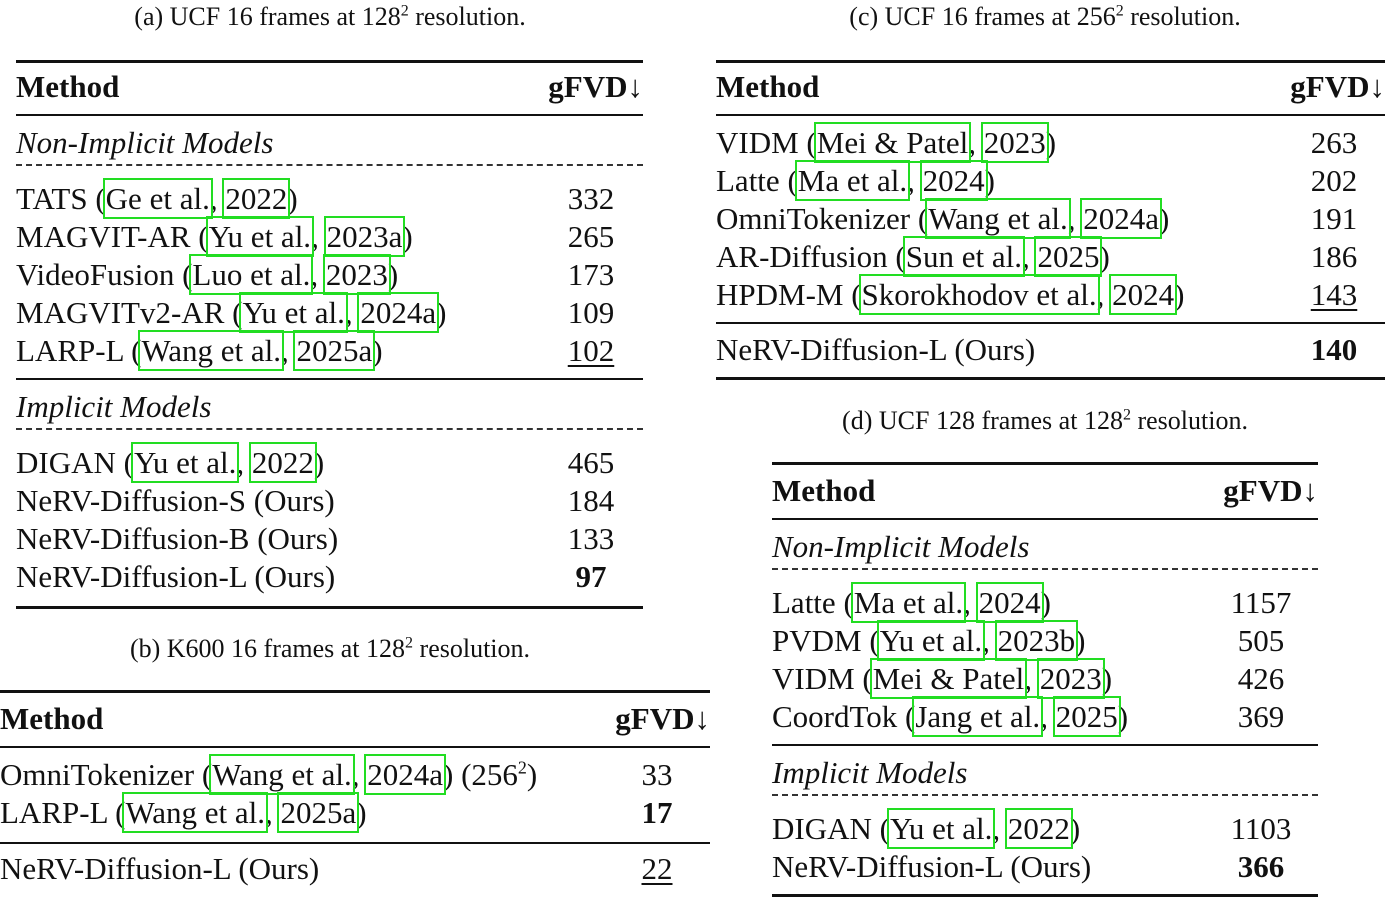 The width and height of the screenshot is (1387, 904). What do you see at coordinates (1045, 16) in the screenshot?
I see `table-c-caption: (c) UCF 16 frames at 2562 resolution.` at bounding box center [1045, 16].